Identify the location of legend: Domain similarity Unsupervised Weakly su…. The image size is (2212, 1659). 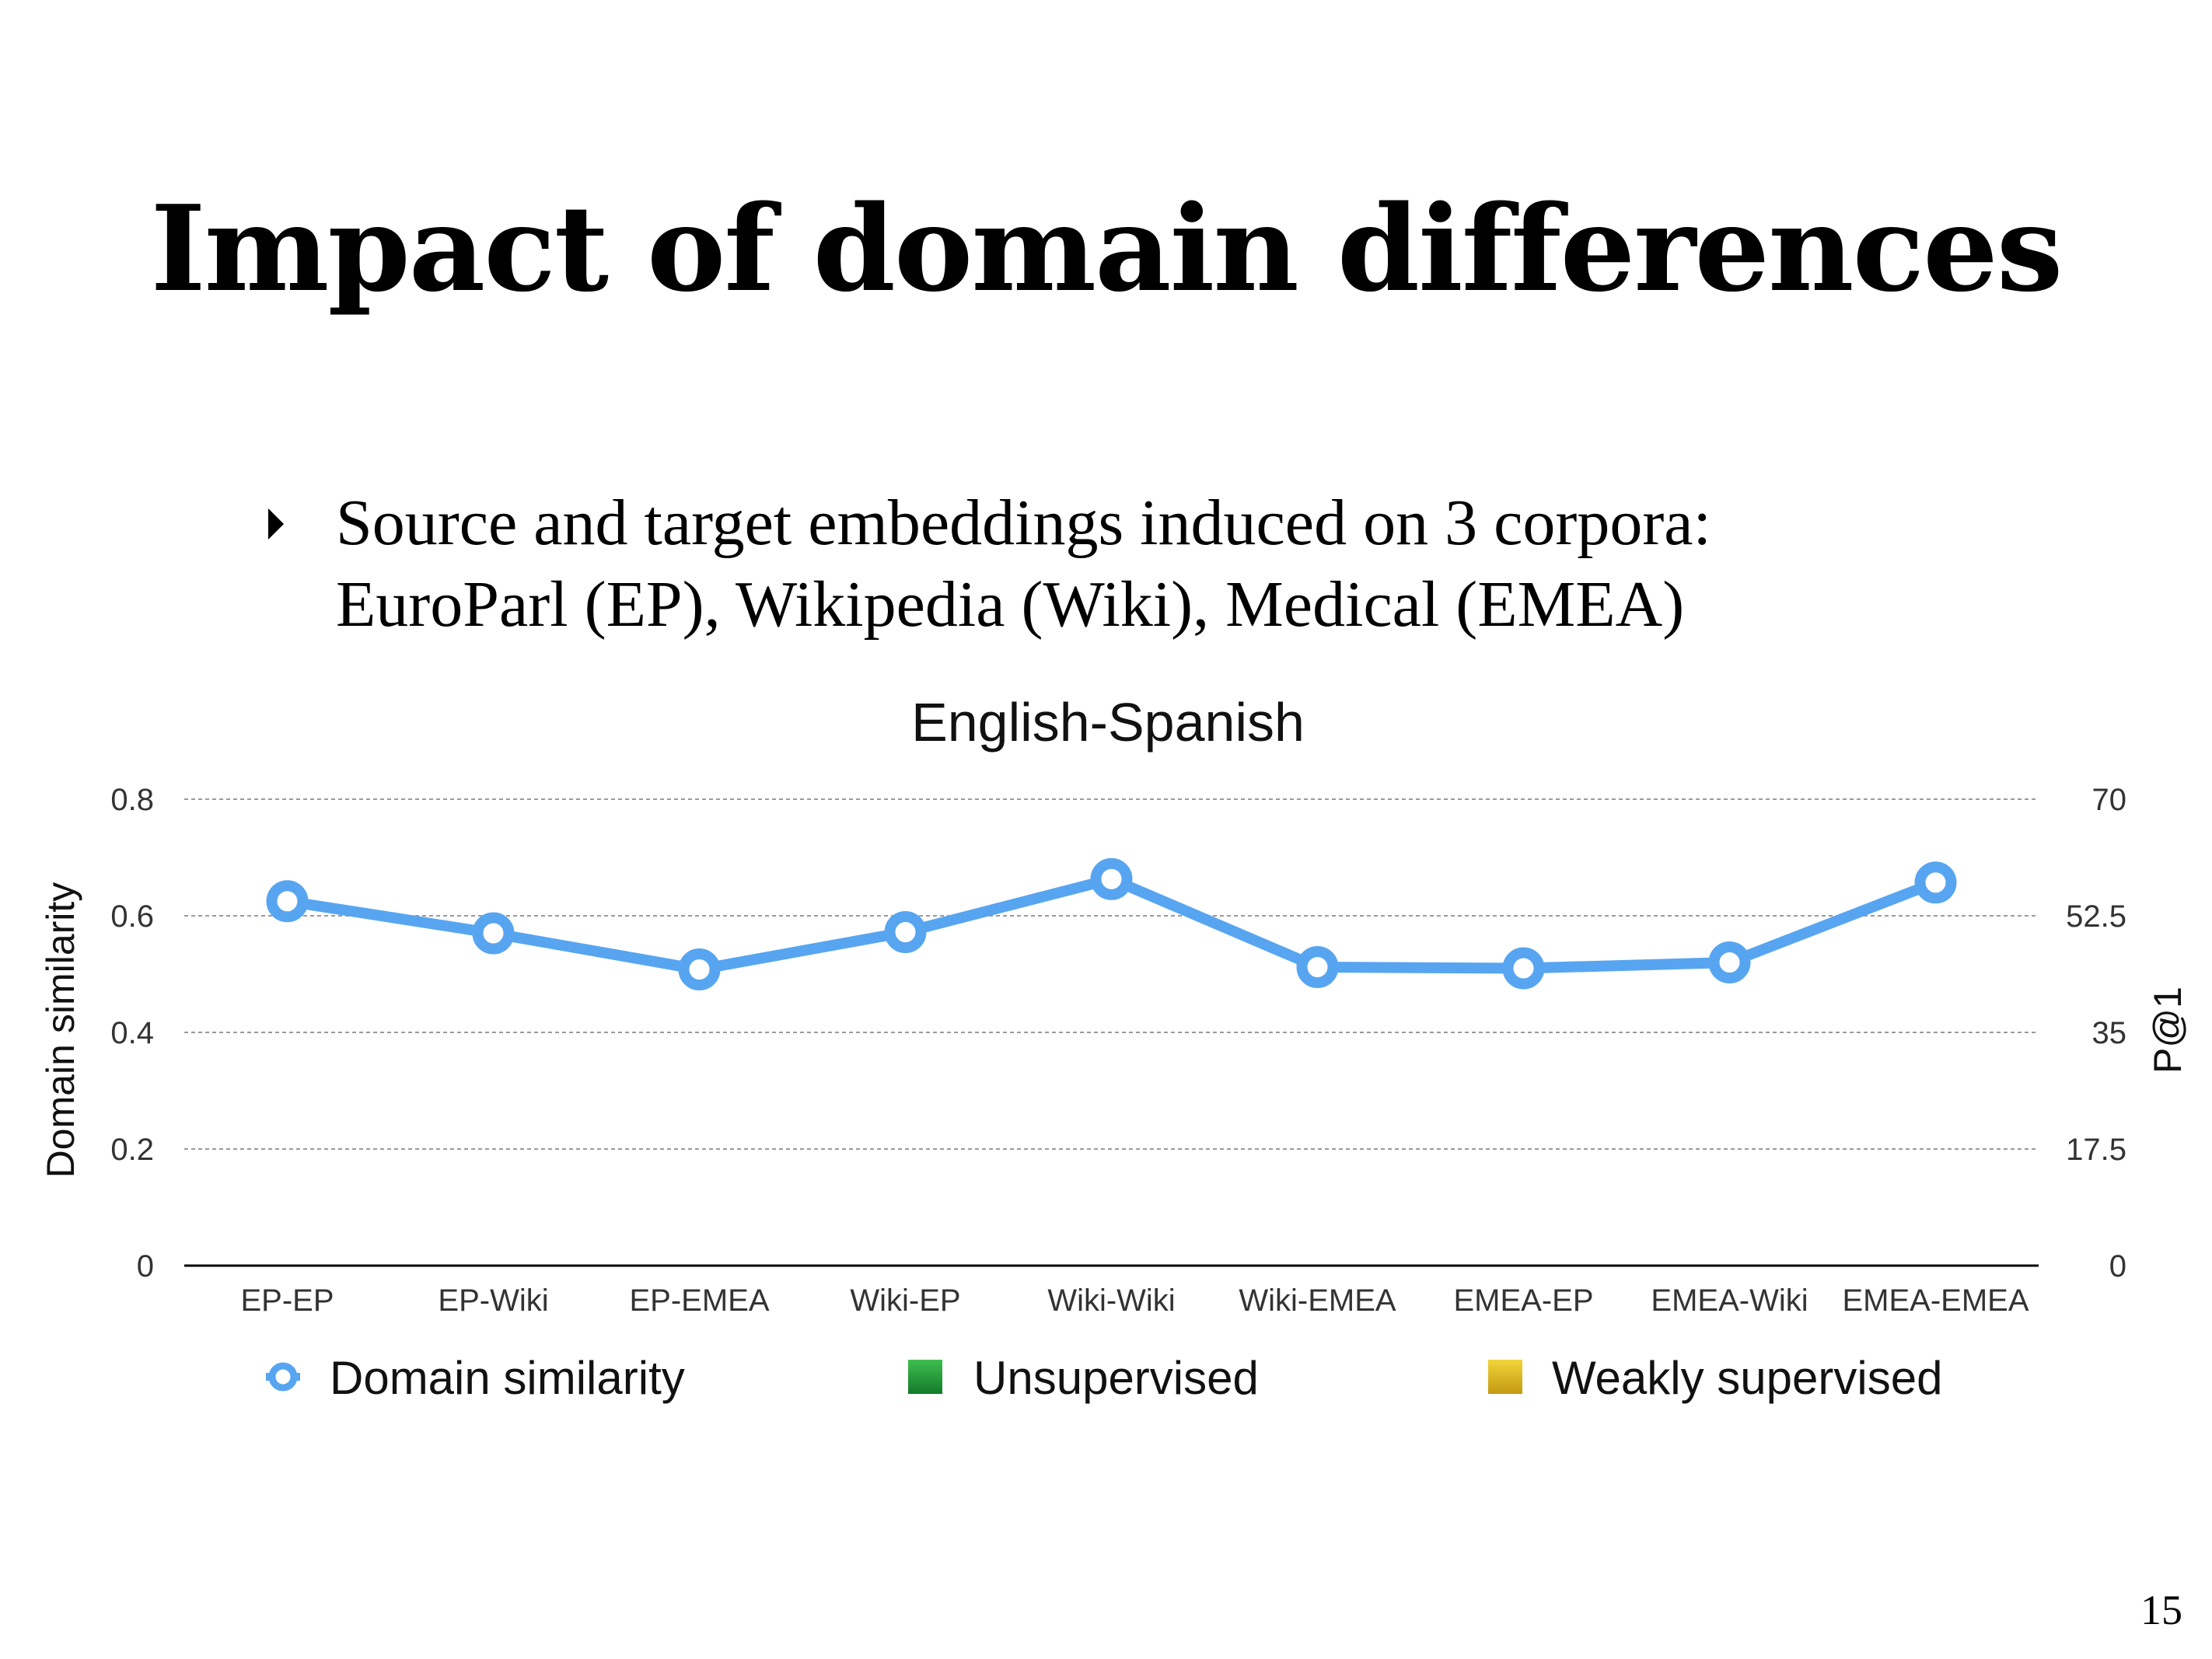
(1104, 1378).